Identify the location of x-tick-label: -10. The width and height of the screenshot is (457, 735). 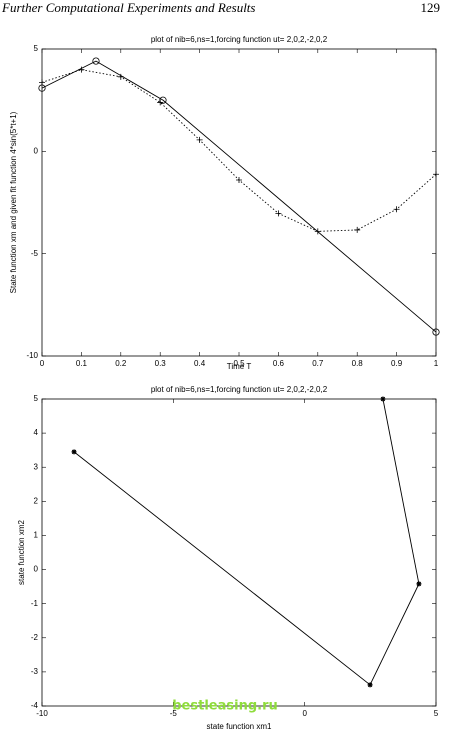
(42, 713).